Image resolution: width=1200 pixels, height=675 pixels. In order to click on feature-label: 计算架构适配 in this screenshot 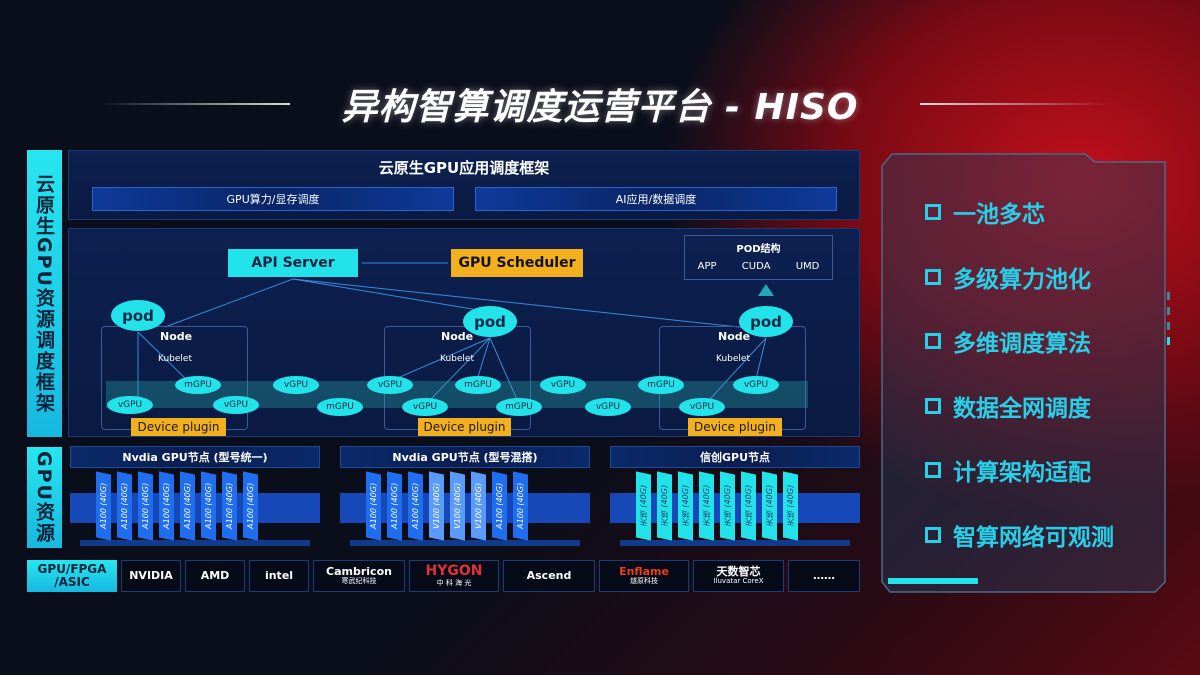, I will do `click(1022, 473)`.